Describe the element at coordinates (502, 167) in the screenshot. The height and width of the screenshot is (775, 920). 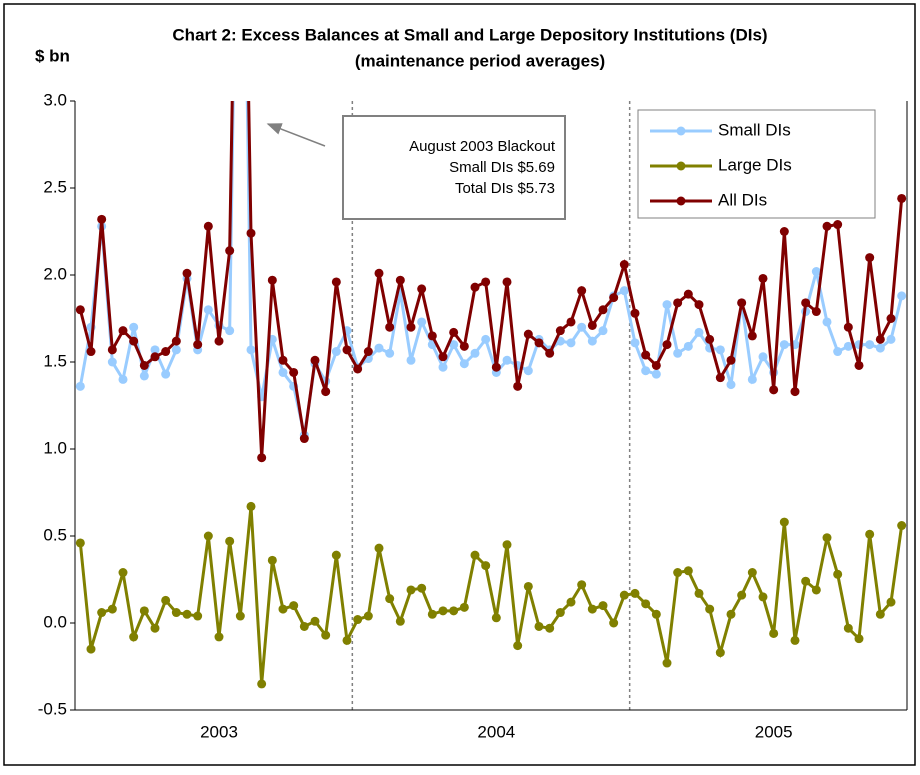
I see `annotation: Small DIs $5.69` at that location.